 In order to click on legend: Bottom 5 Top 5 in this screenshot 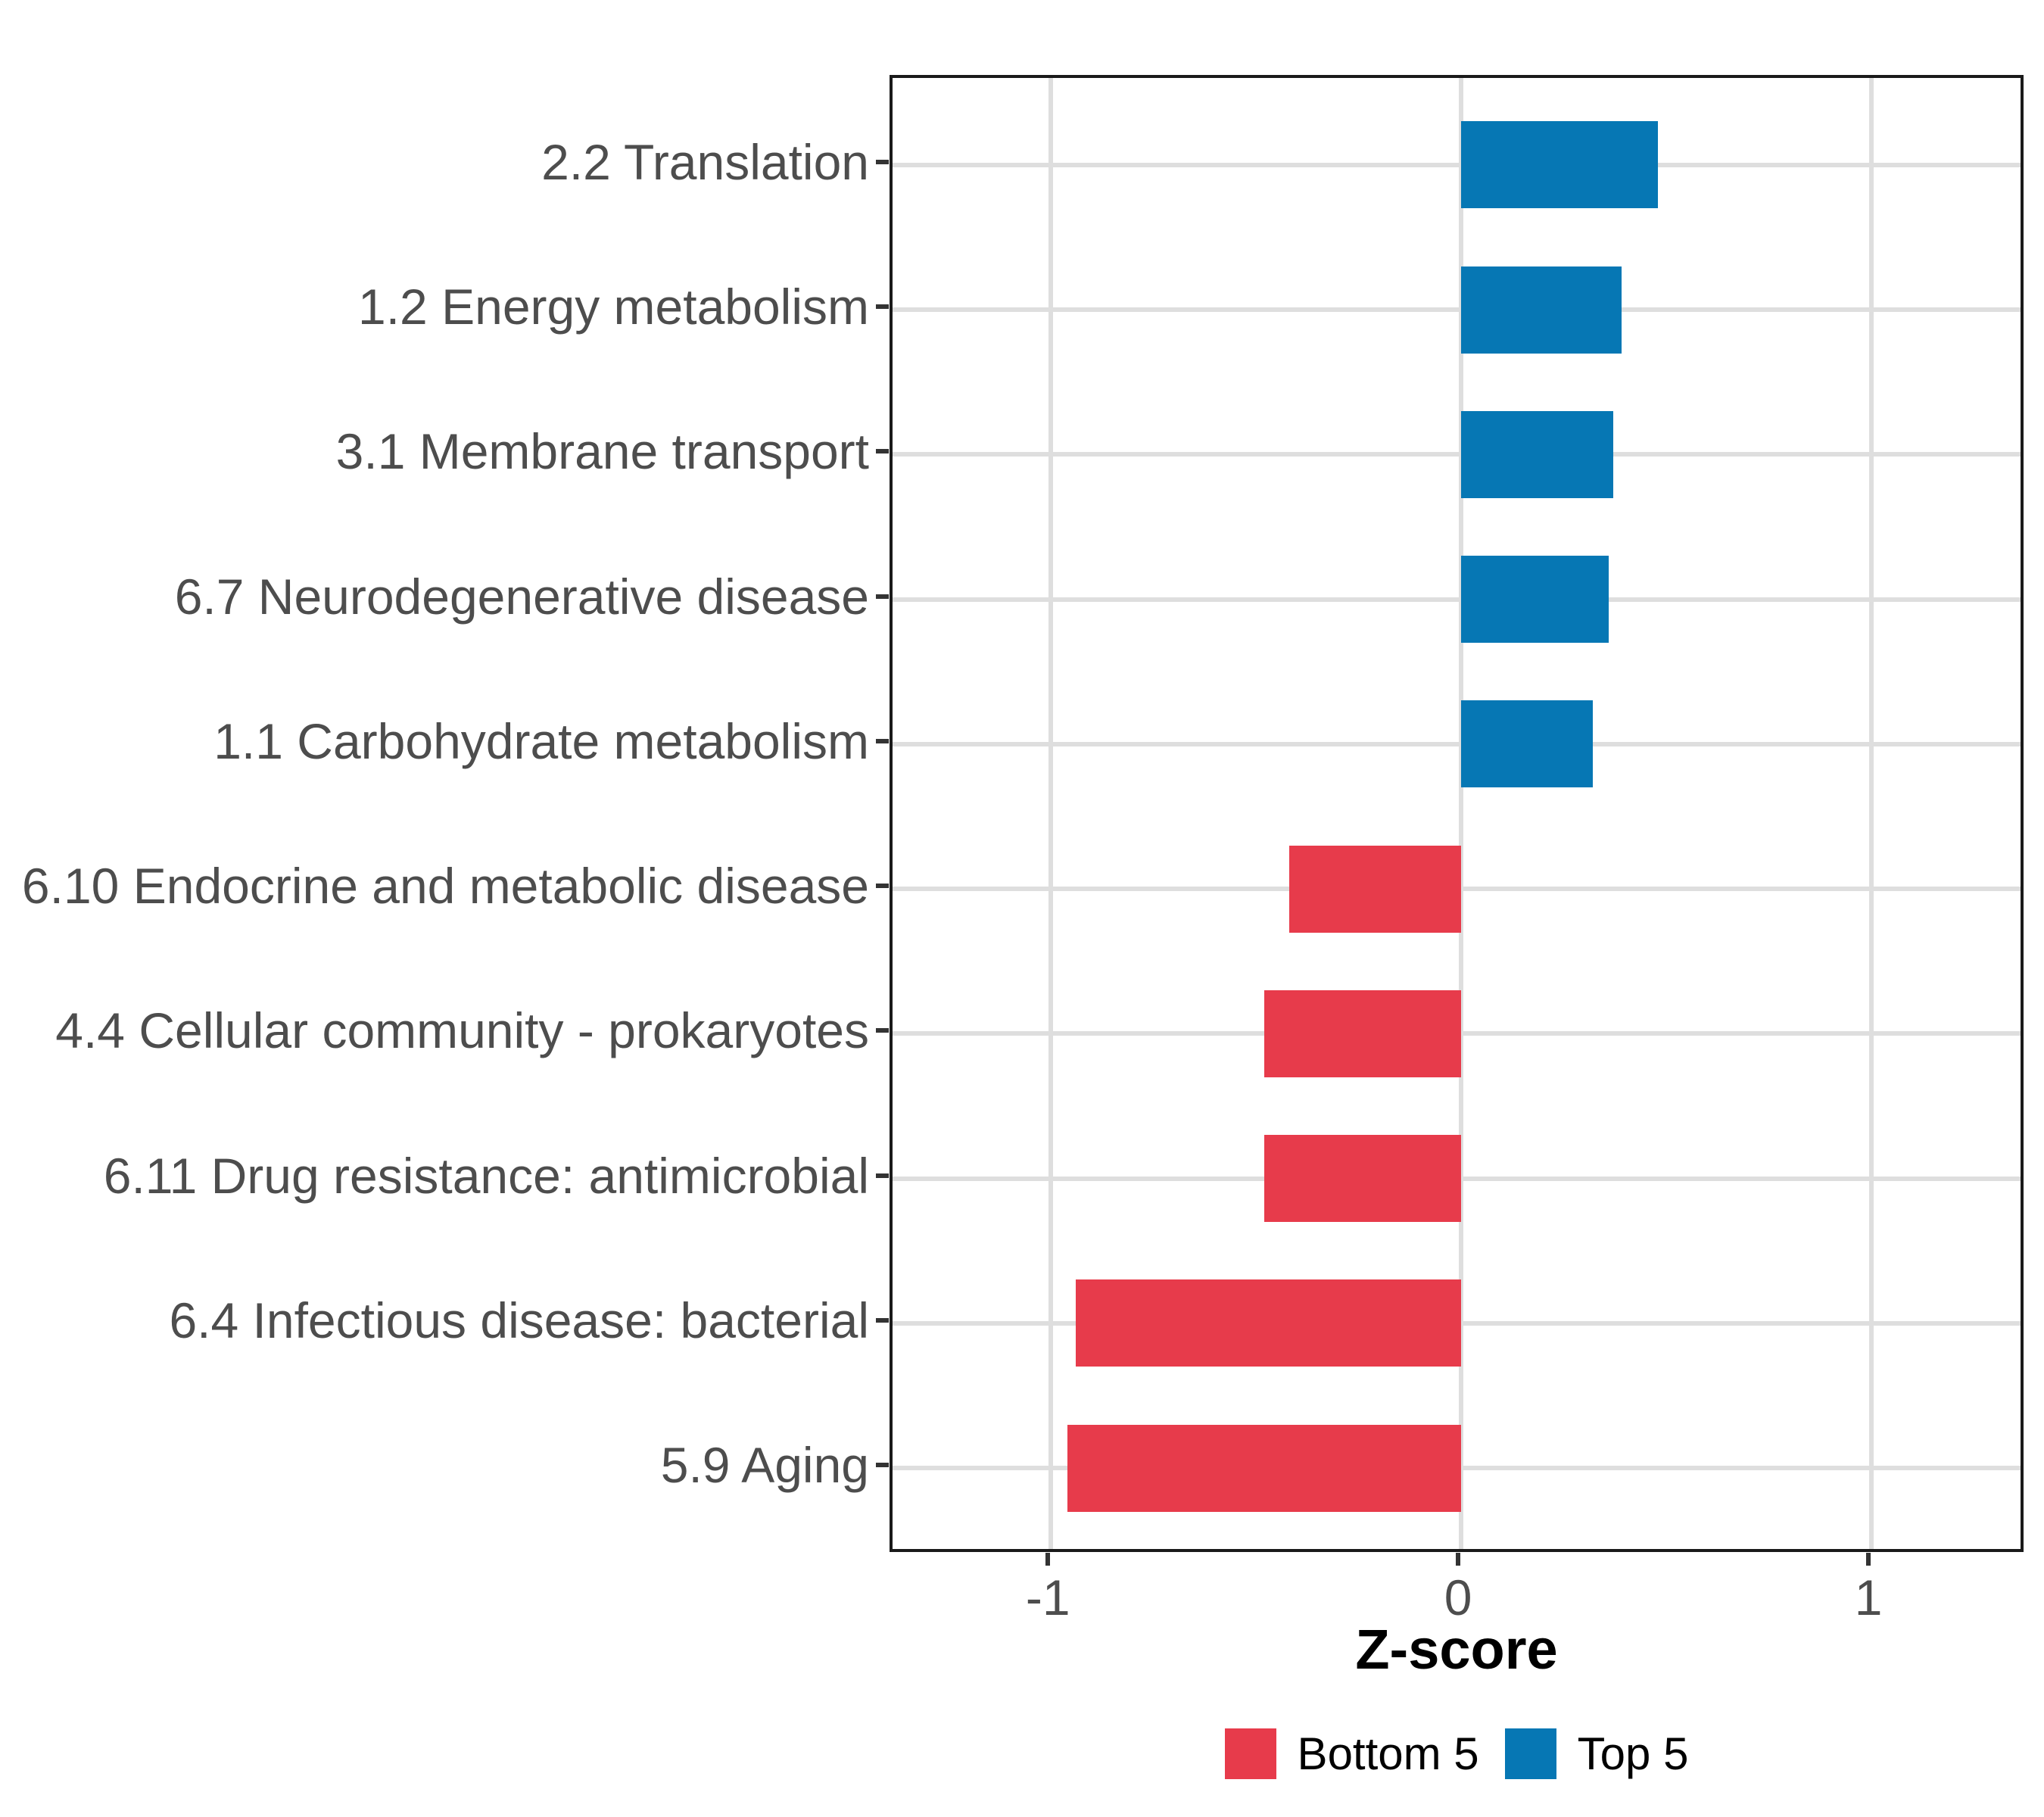, I will do `click(1457, 1753)`.